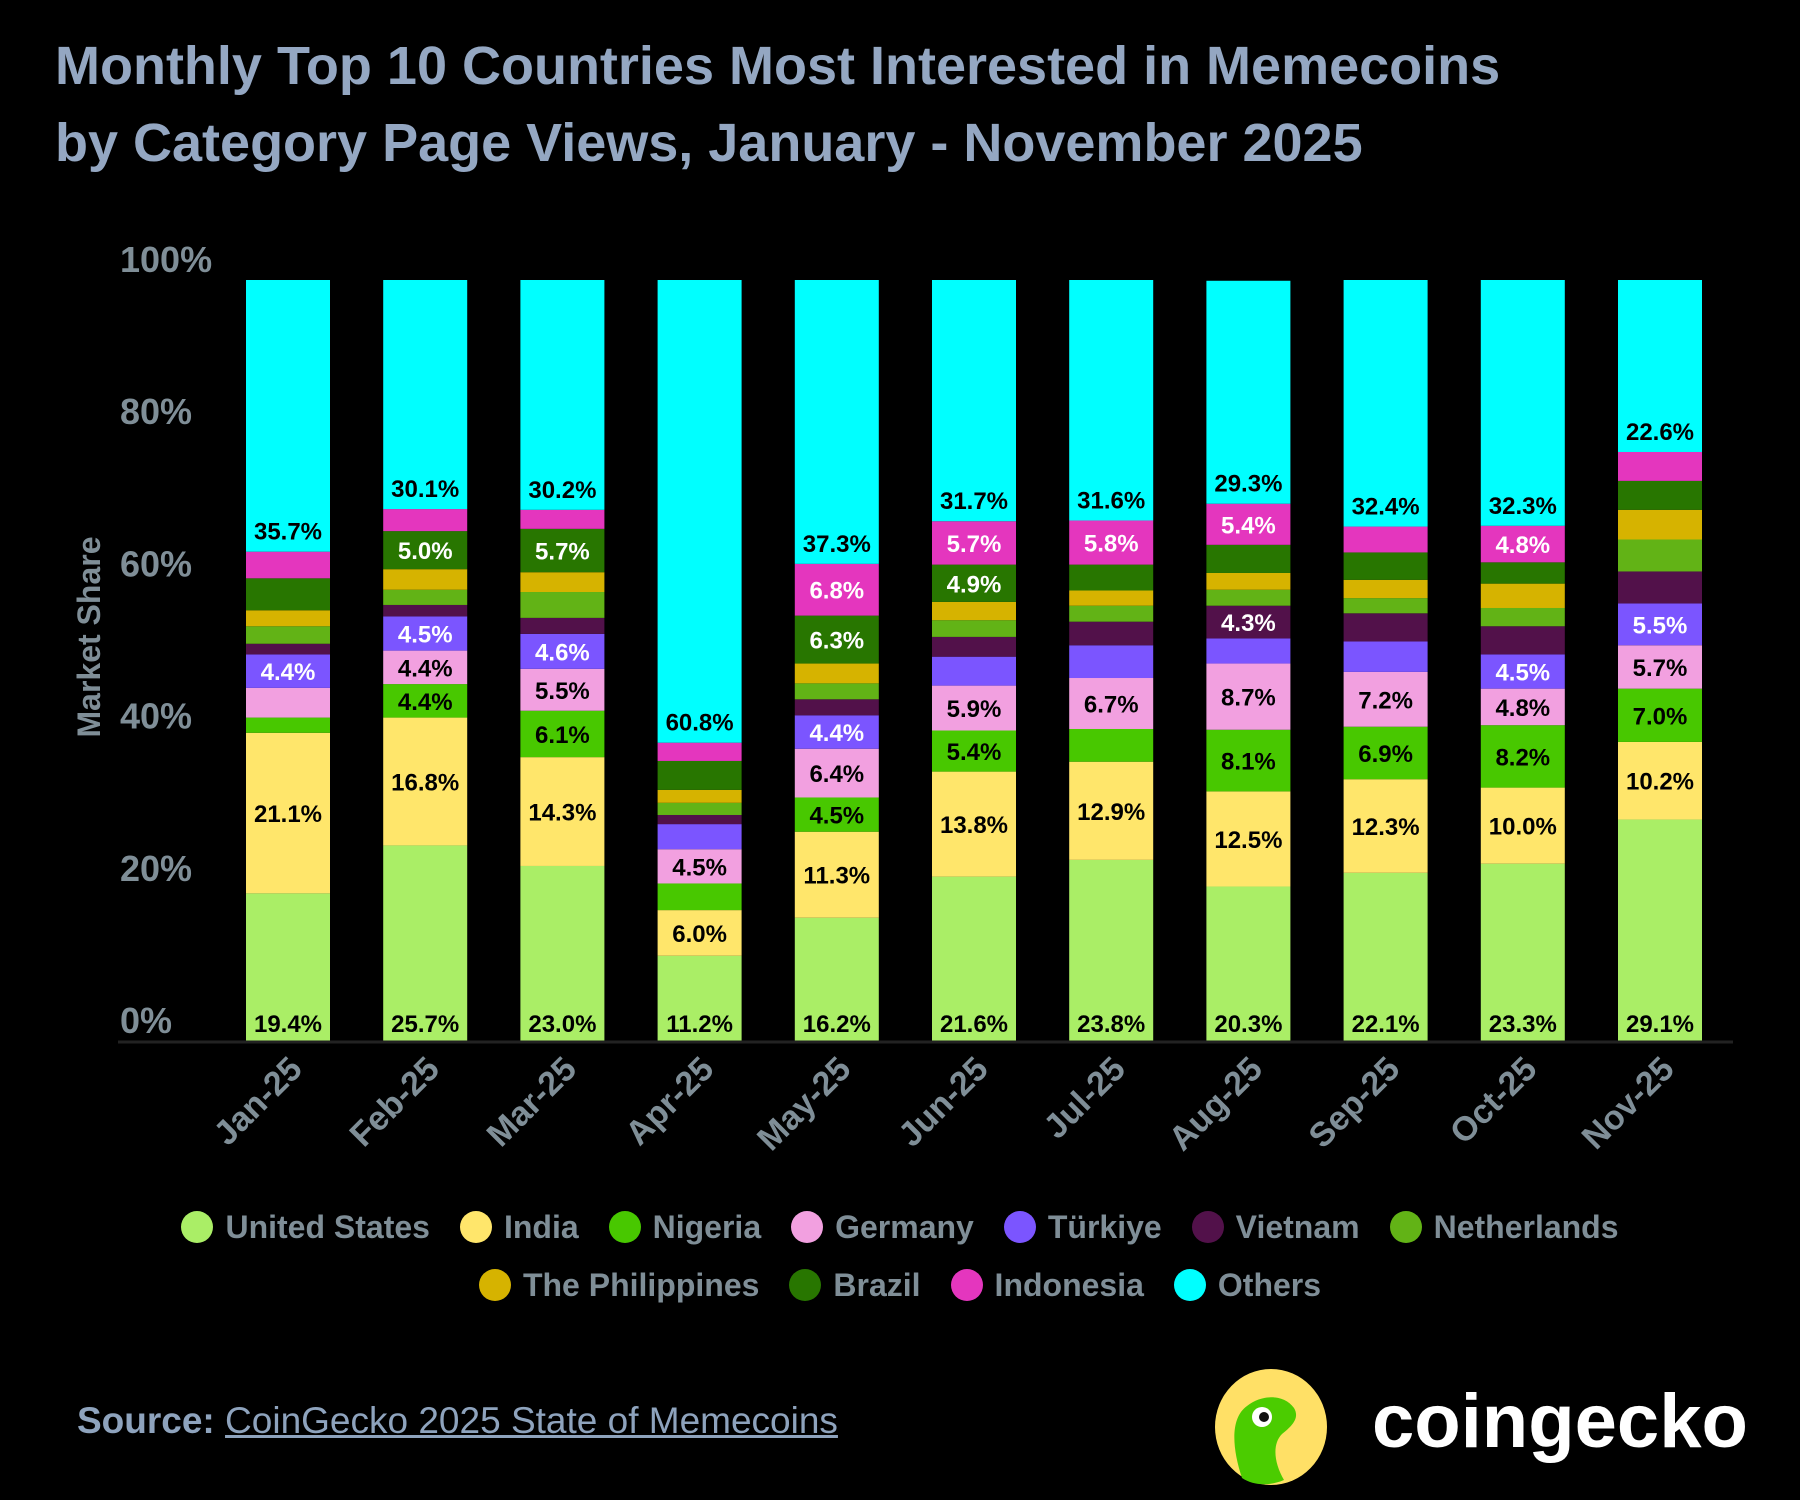  I want to click on x-tick-label: Oct-25, so click(1494, 1101).